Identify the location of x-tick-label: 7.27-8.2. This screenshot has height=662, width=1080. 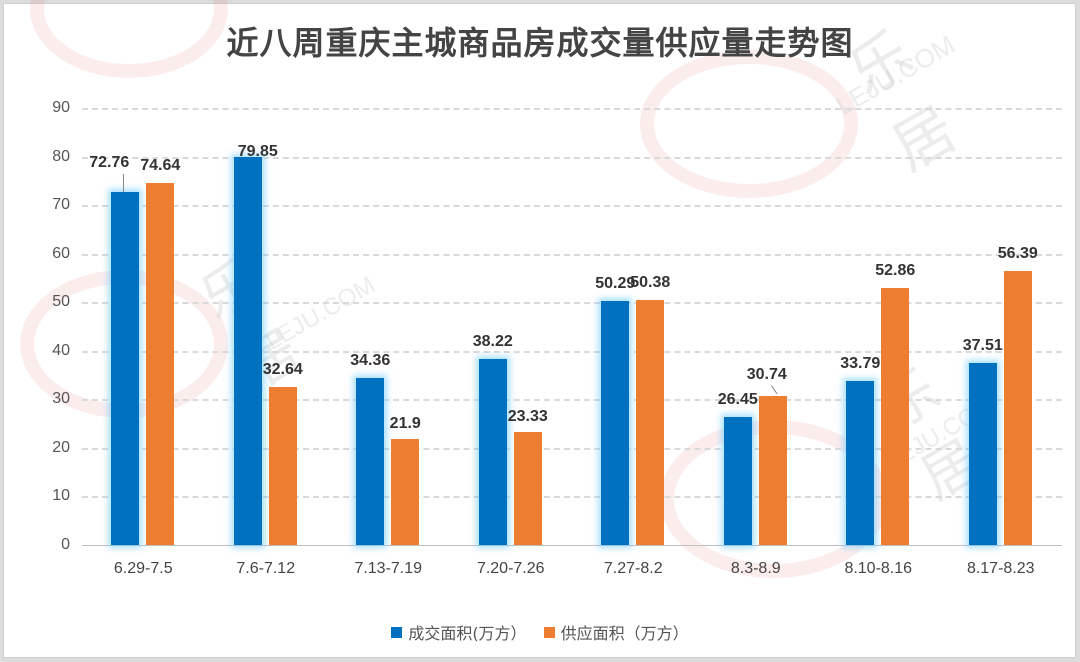
(633, 568).